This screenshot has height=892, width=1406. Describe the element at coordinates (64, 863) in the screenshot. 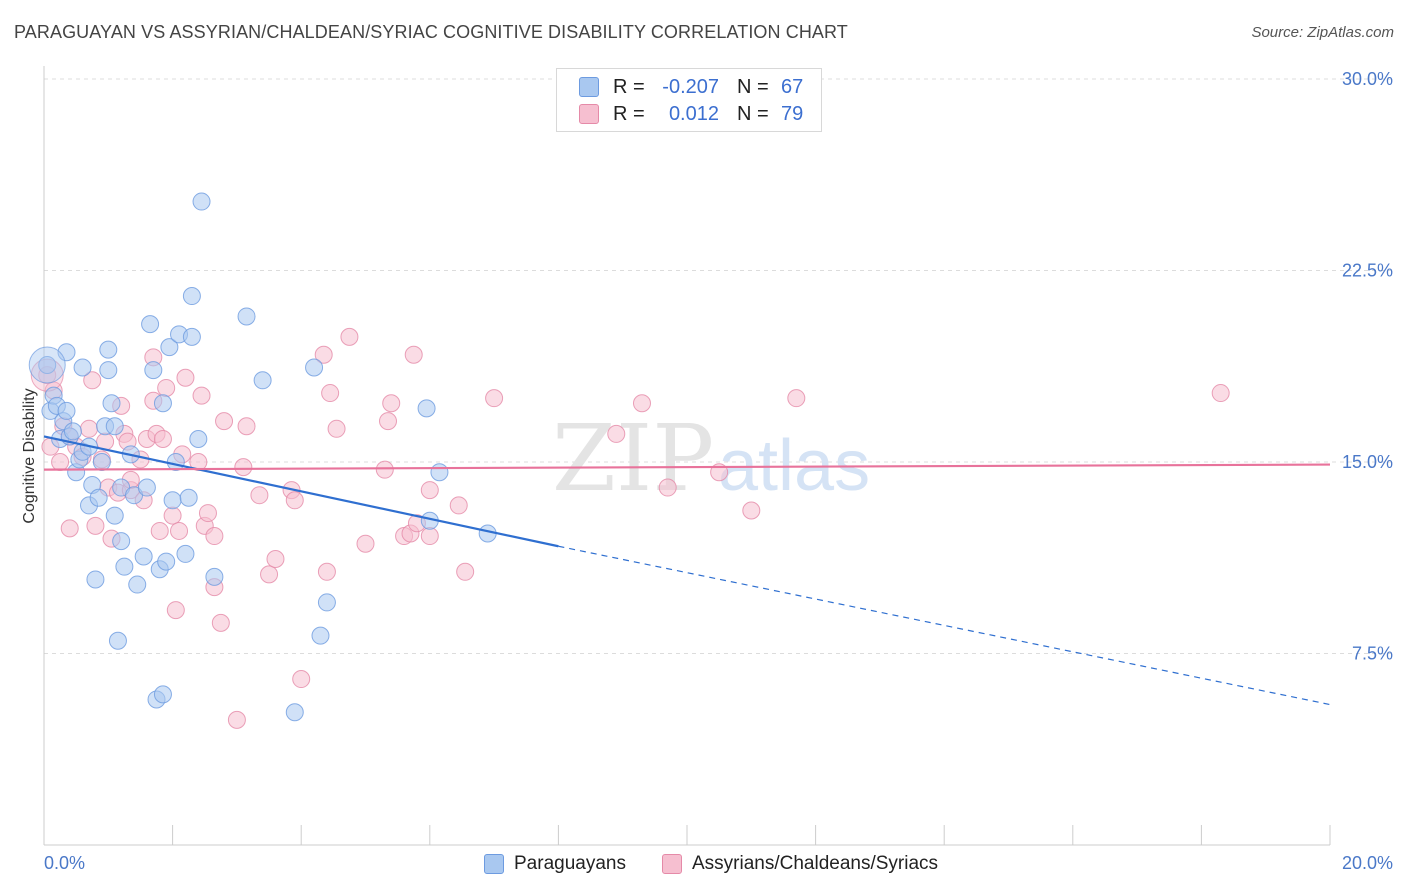

I see `x-tick-label: 0.0%` at that location.